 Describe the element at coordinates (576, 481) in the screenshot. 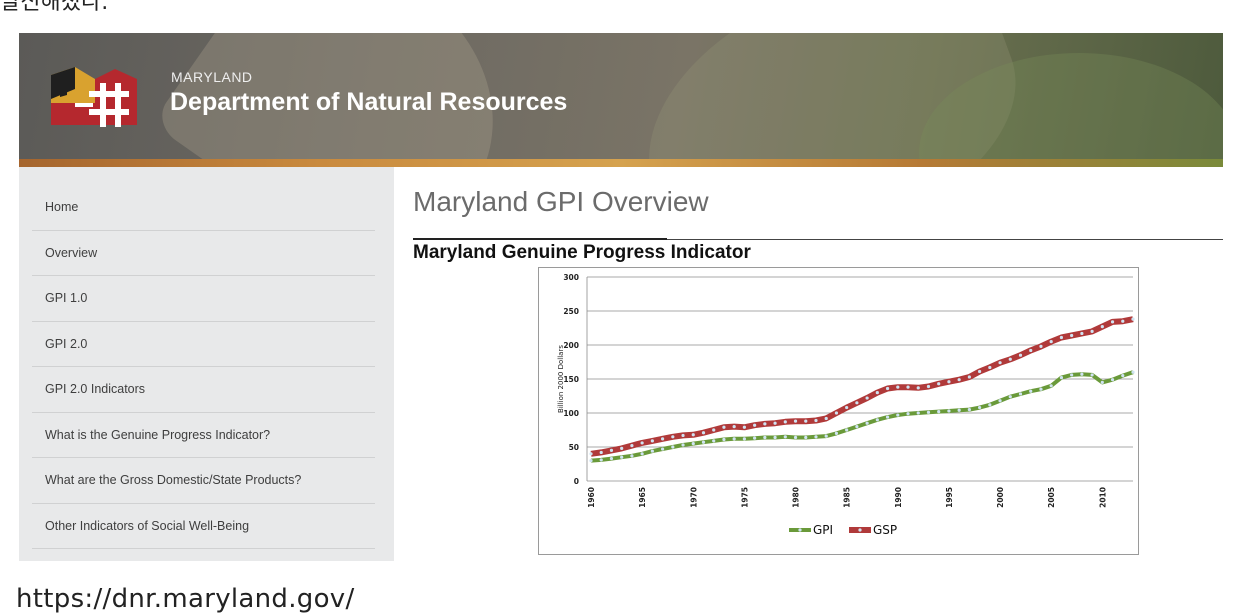

I see `y-tick-label: 0` at that location.